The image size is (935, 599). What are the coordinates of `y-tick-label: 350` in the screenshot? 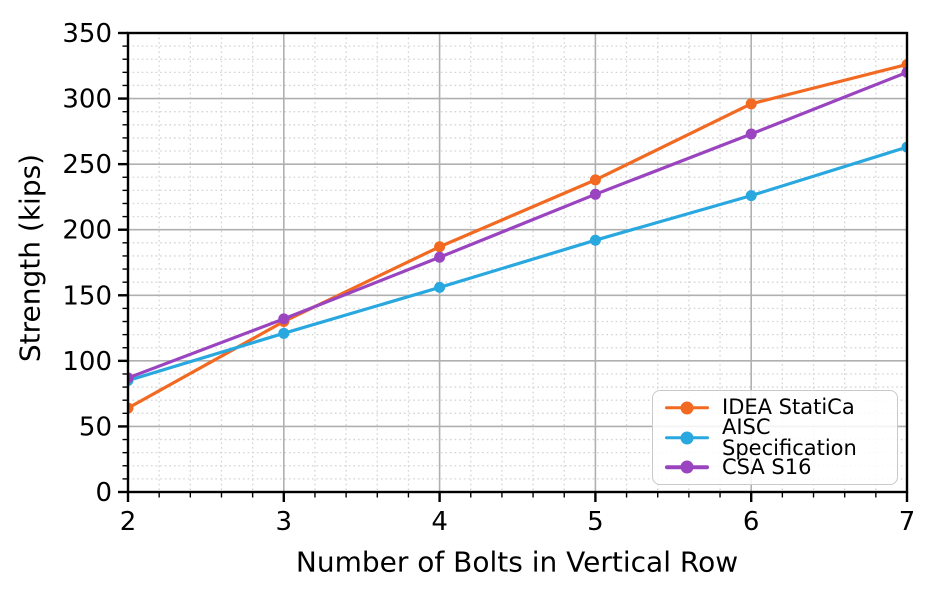 It's located at (87, 34).